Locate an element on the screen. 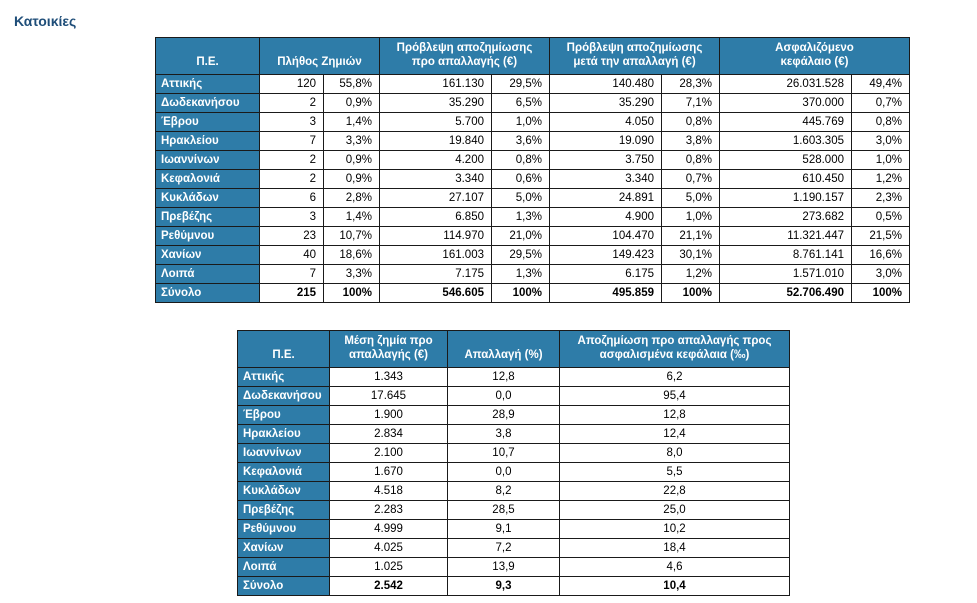  cell-prov-post-pct: 0,7% is located at coordinates (690, 178).